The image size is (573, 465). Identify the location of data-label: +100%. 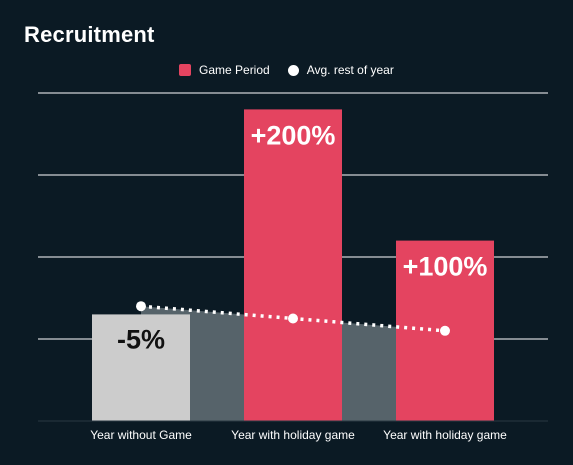
(445, 267).